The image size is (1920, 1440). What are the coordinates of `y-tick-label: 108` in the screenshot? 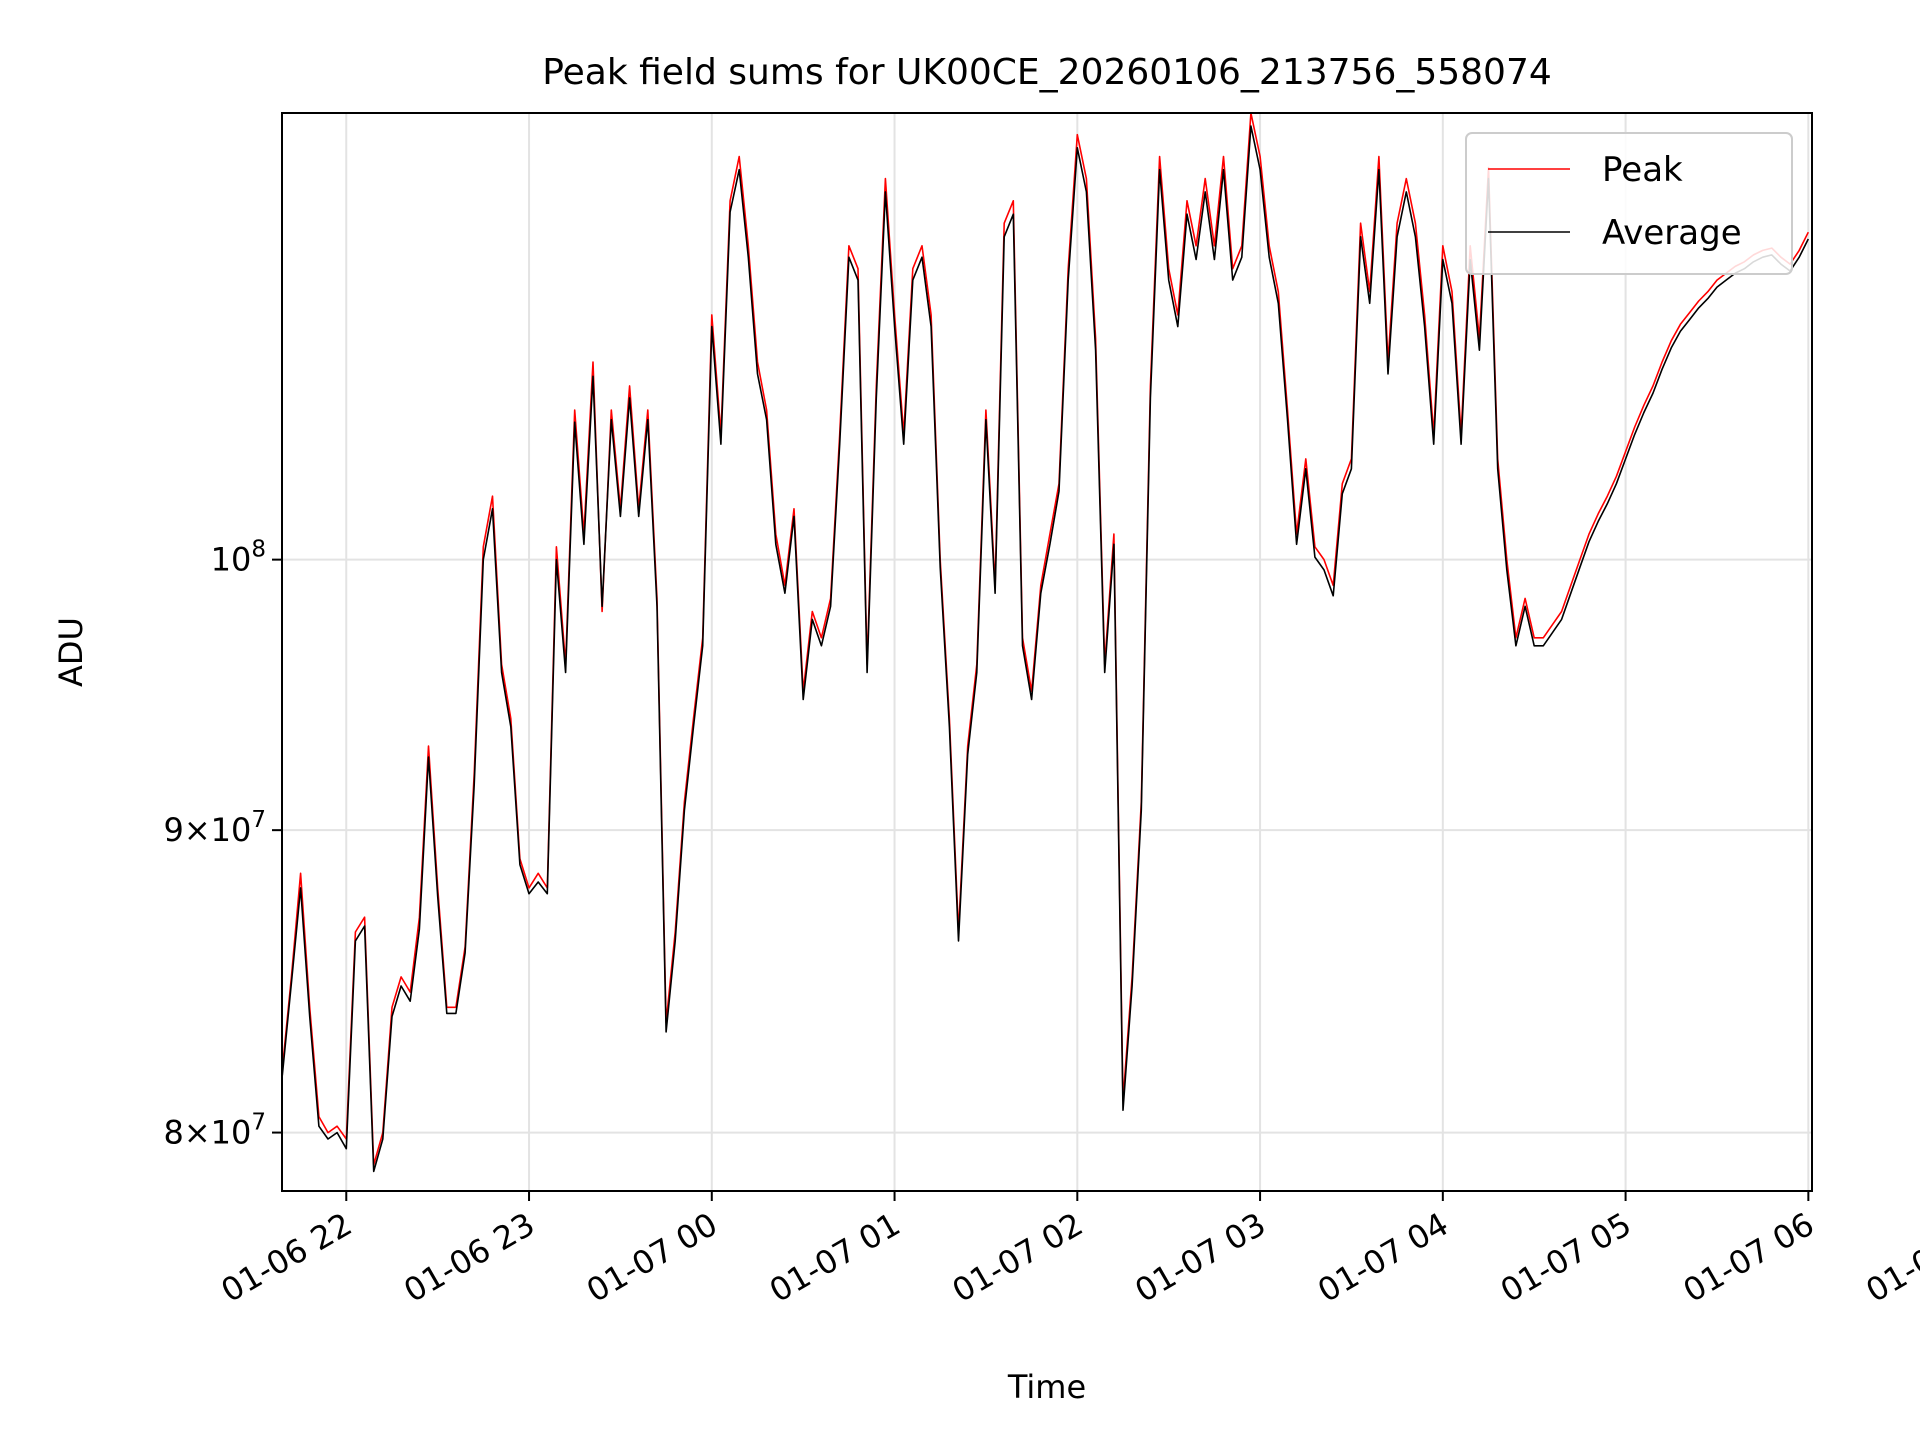 It's located at (238, 558).